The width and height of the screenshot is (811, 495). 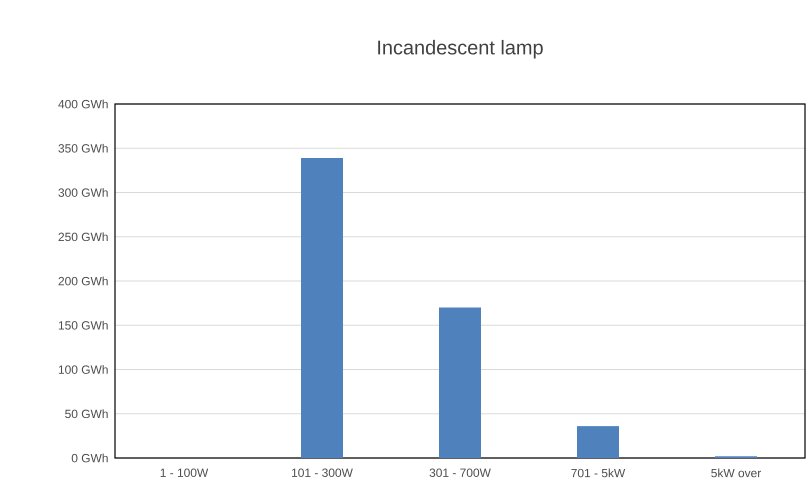 What do you see at coordinates (83, 192) in the screenshot?
I see `y-tick-label: 300 GWh` at bounding box center [83, 192].